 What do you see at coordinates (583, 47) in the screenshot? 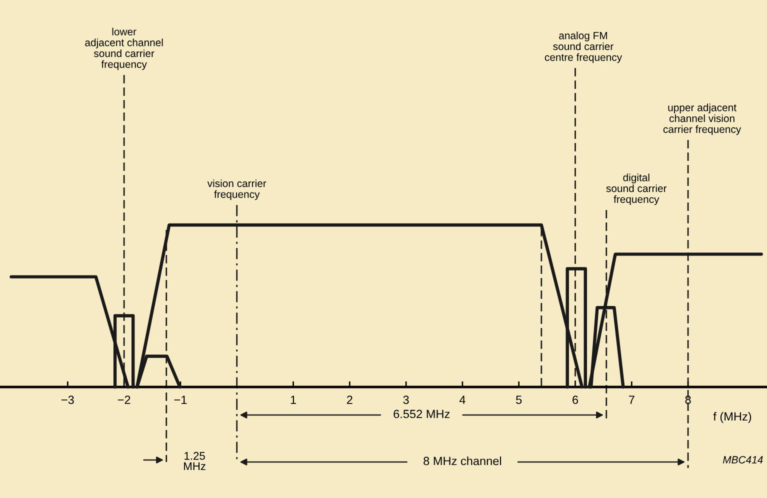
I see `ref-line-label: analog FM sound carrier centre frequency` at bounding box center [583, 47].